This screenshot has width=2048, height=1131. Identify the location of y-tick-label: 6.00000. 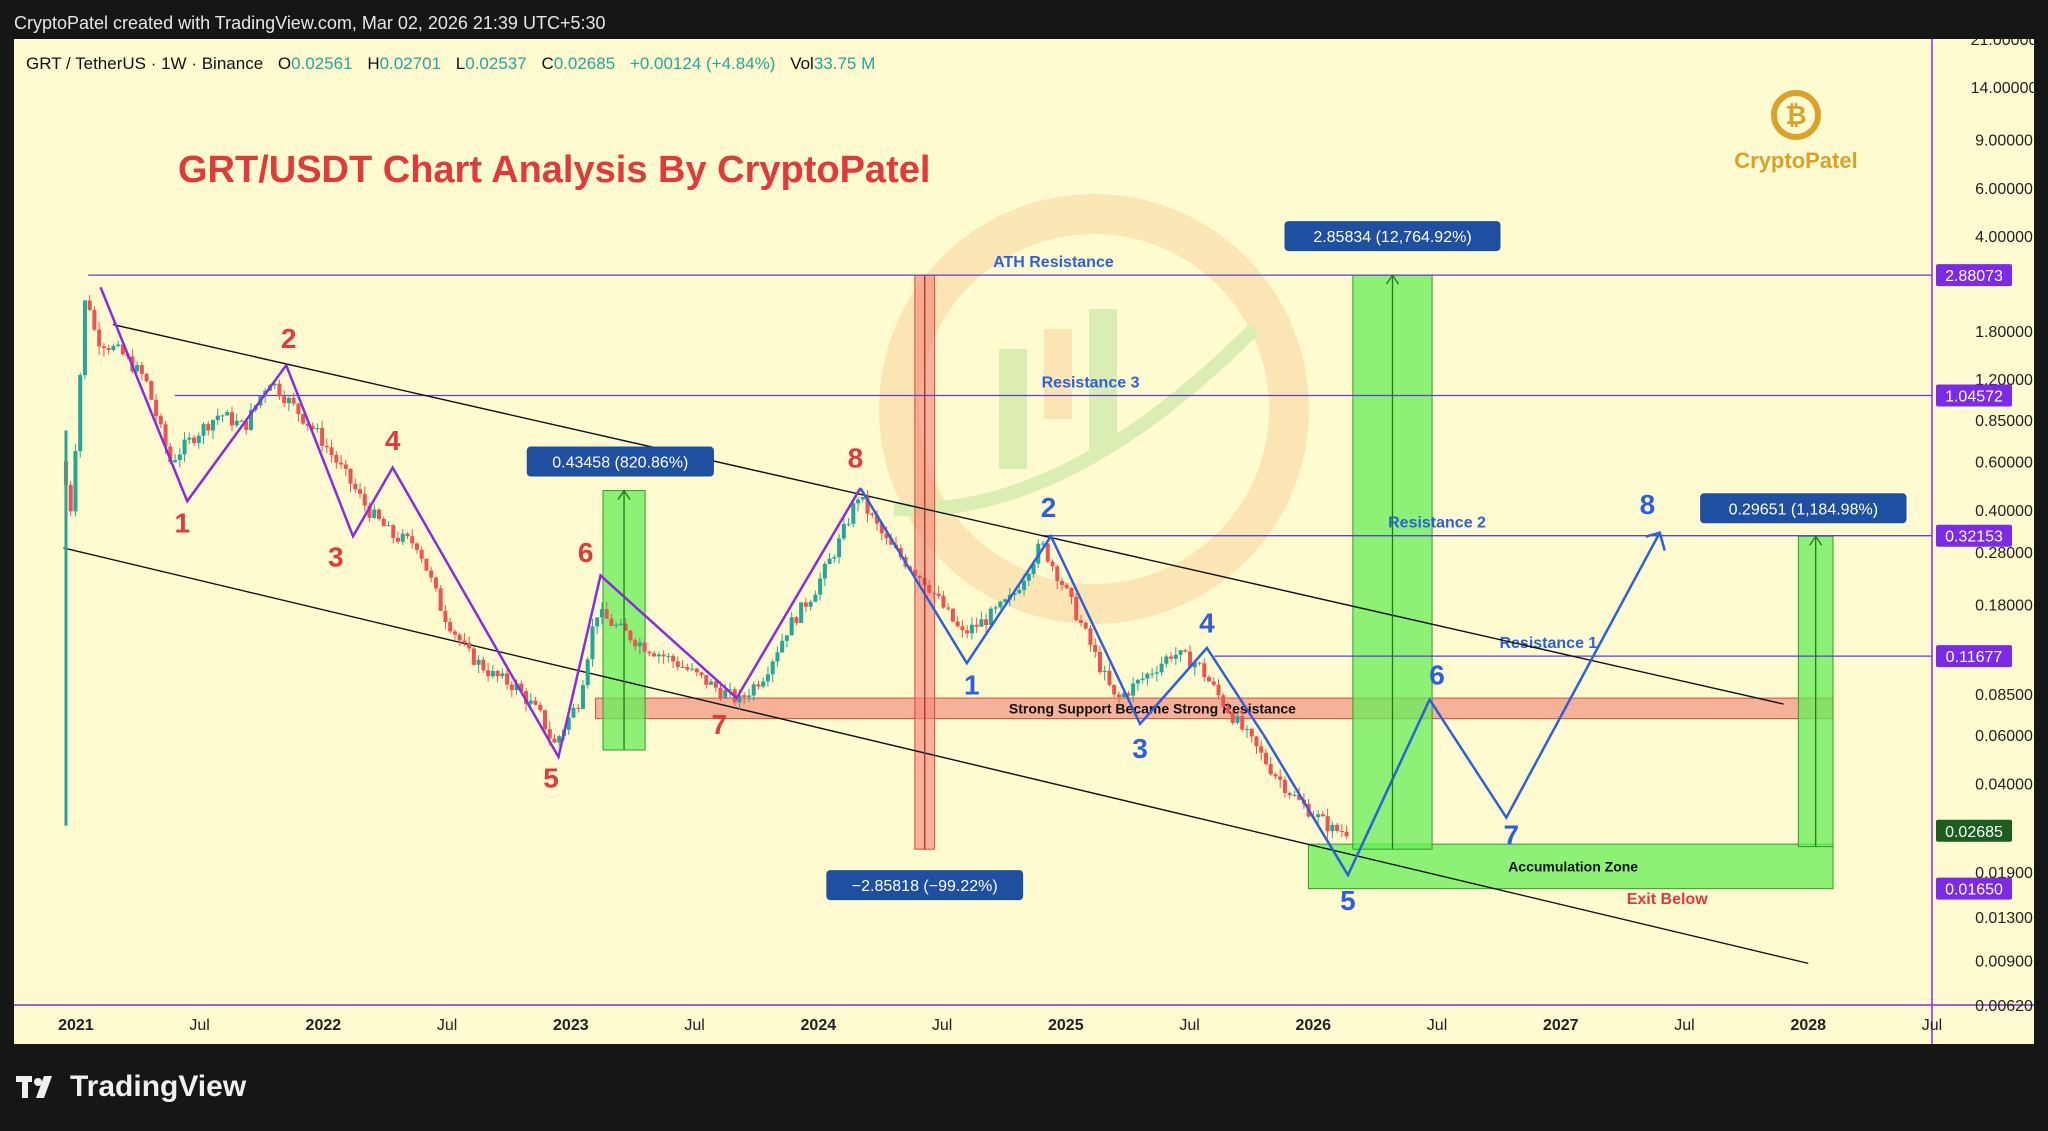
(2004, 189).